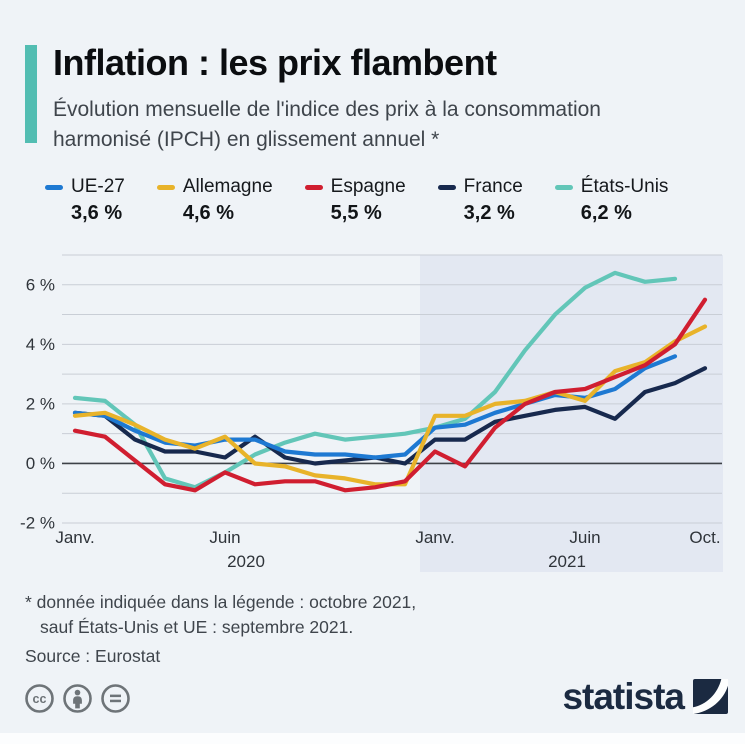 This screenshot has height=744, width=745. I want to click on y-tick--2: -2 %, so click(37, 523).